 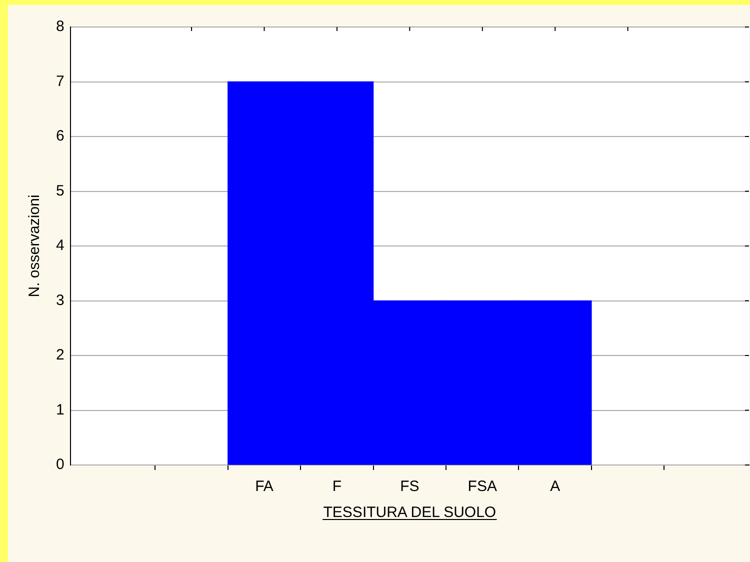 What do you see at coordinates (60, 409) in the screenshot?
I see `y-tick-label: 1` at bounding box center [60, 409].